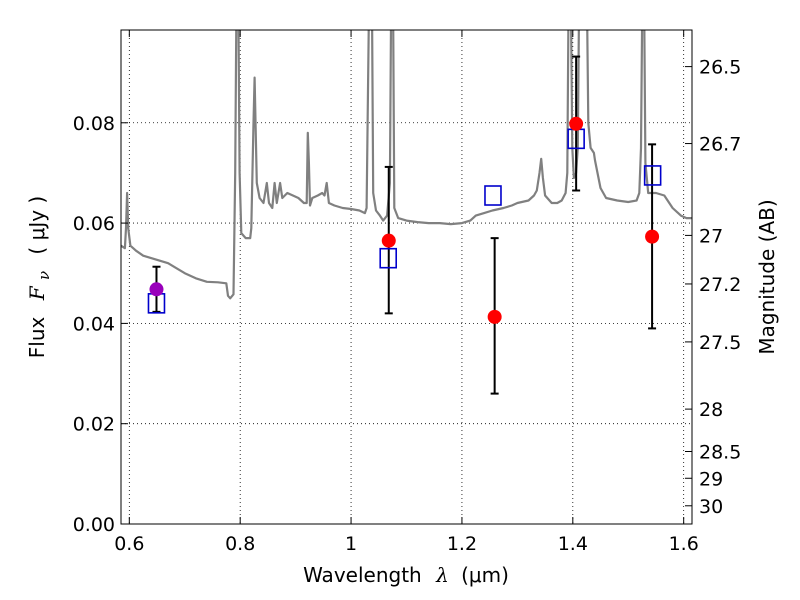 The height and width of the screenshot is (600, 800). I want to click on y2-axis-label: Magnitude (AB), so click(767, 276).